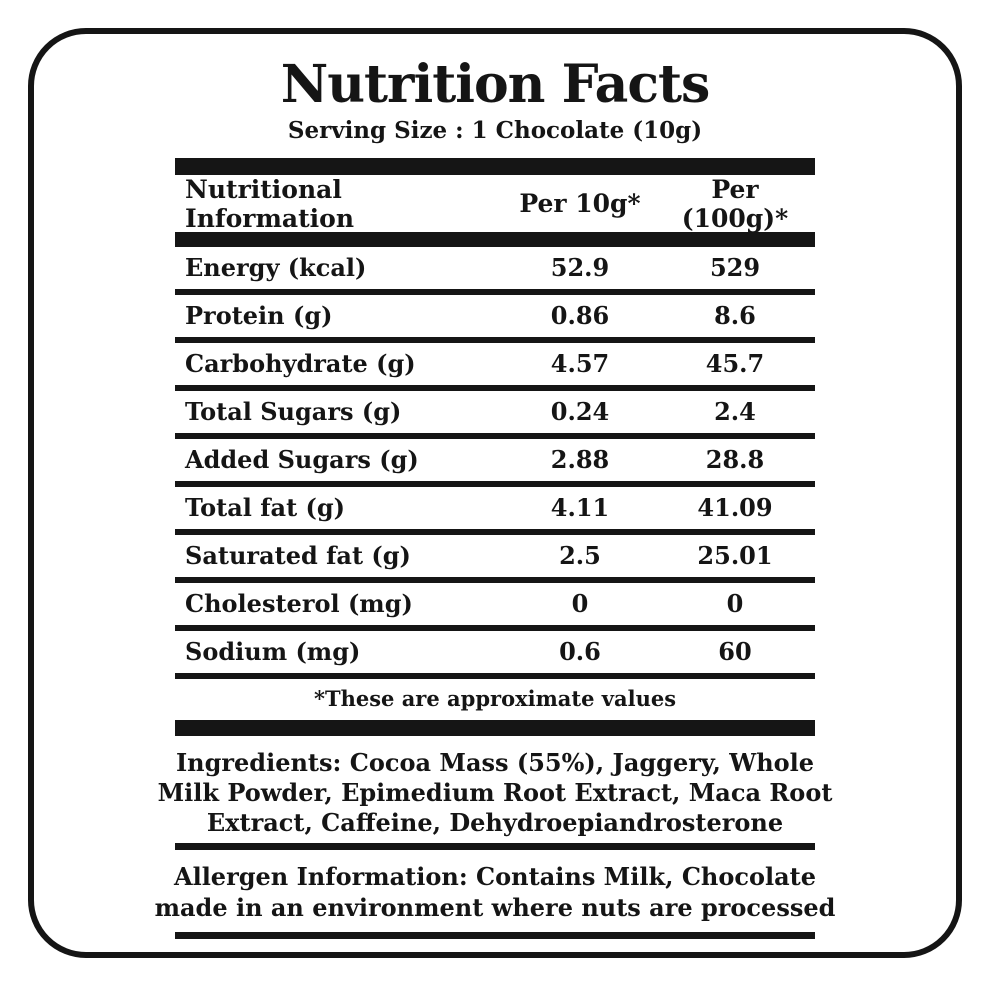 The image size is (990, 990). Describe the element at coordinates (580, 412) in the screenshot. I see `row-value-per-10g: 0.24` at that location.